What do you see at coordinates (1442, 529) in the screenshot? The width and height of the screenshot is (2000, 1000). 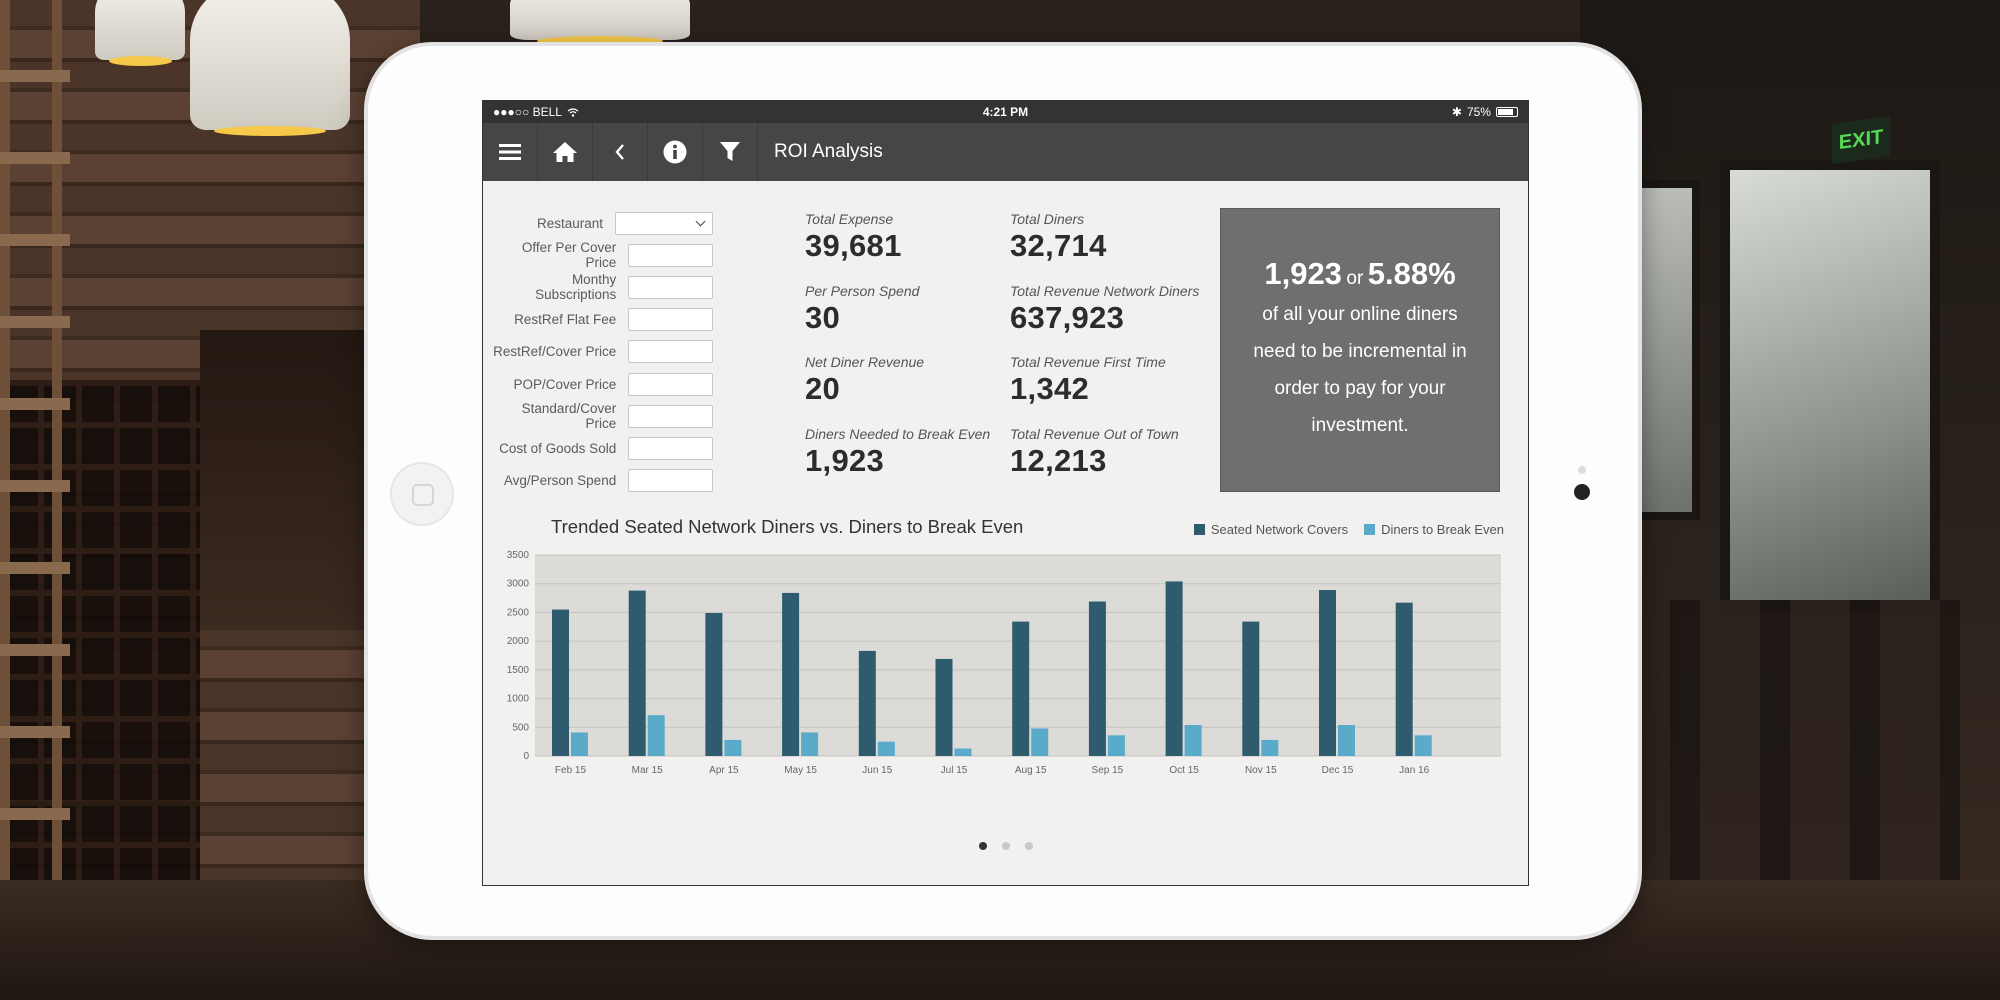 I see `legend-label: Diners to Break Even` at bounding box center [1442, 529].